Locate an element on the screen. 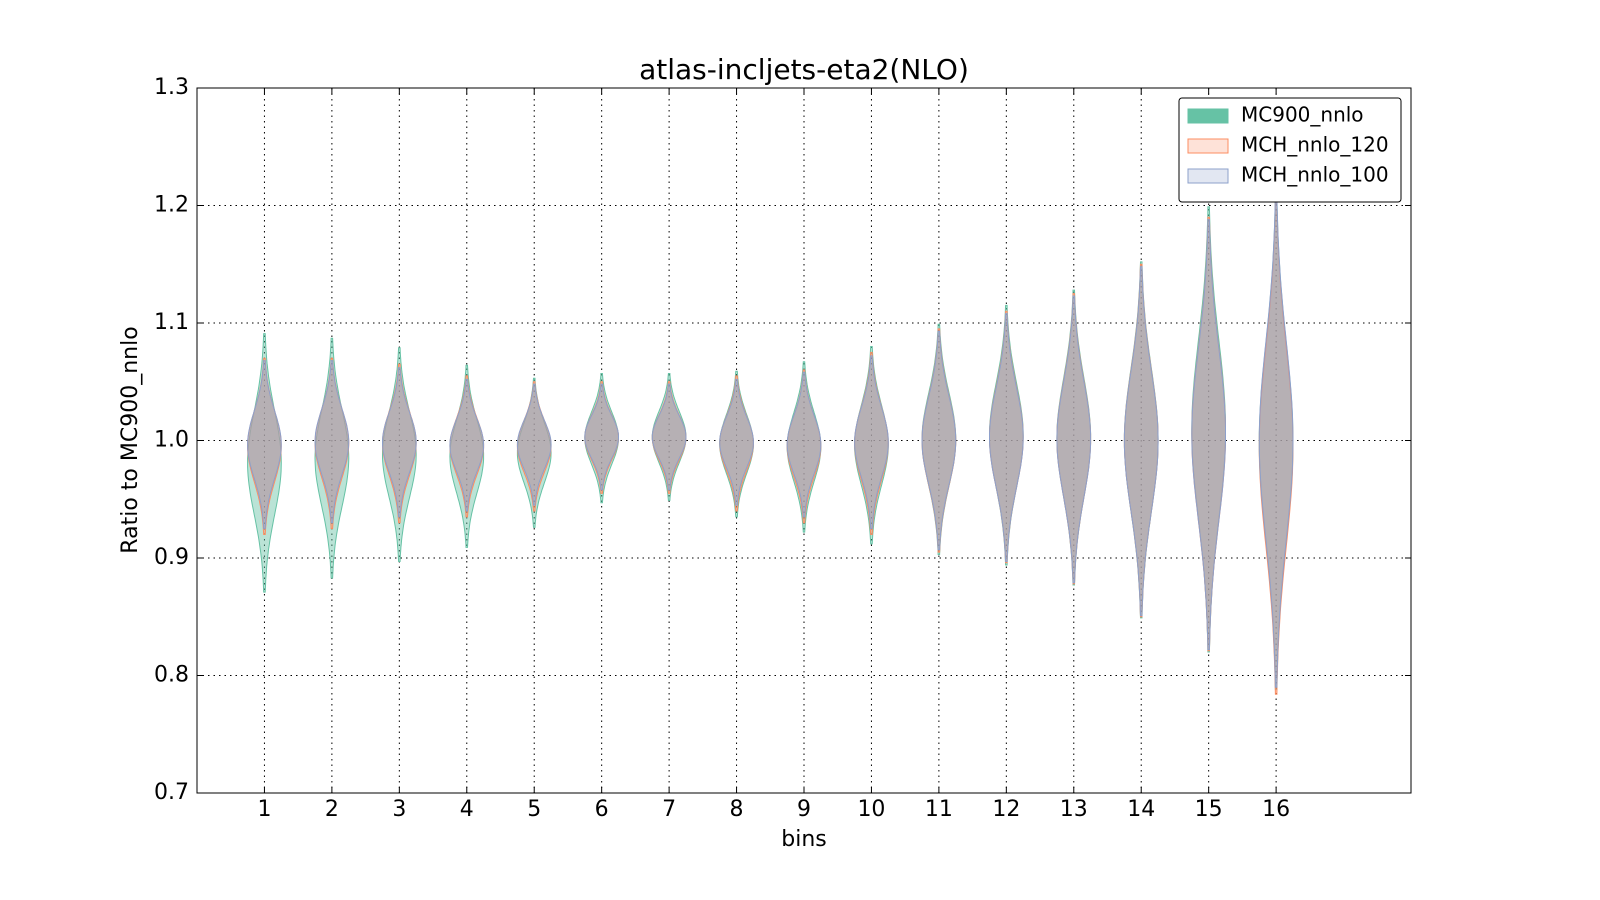  legend-label: MCH_nnlo_120 is located at coordinates (1315, 145).